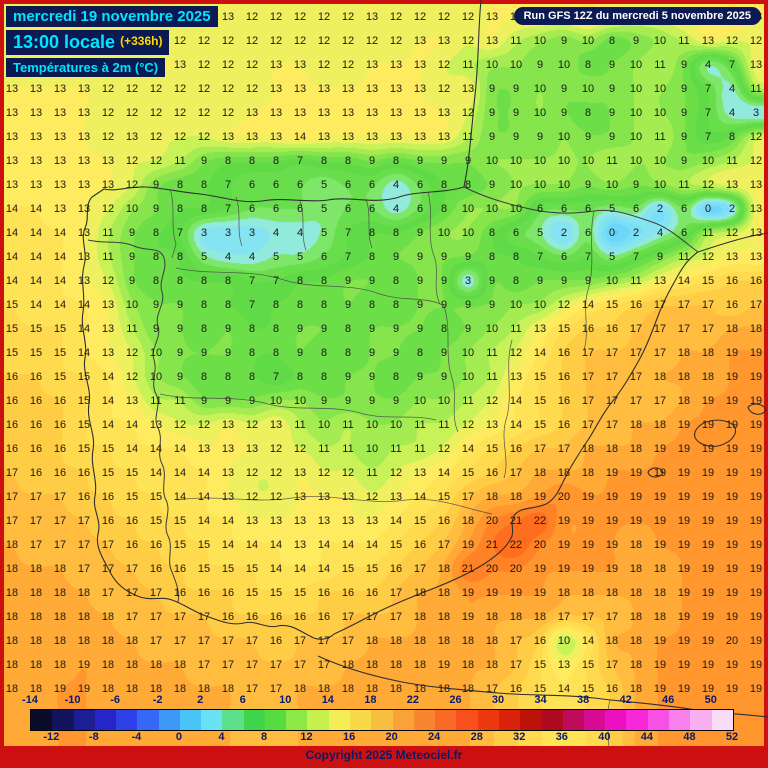 This screenshot has width=768, height=768. Describe the element at coordinates (382, 720) in the screenshot. I see `color-scale-bar` at that location.